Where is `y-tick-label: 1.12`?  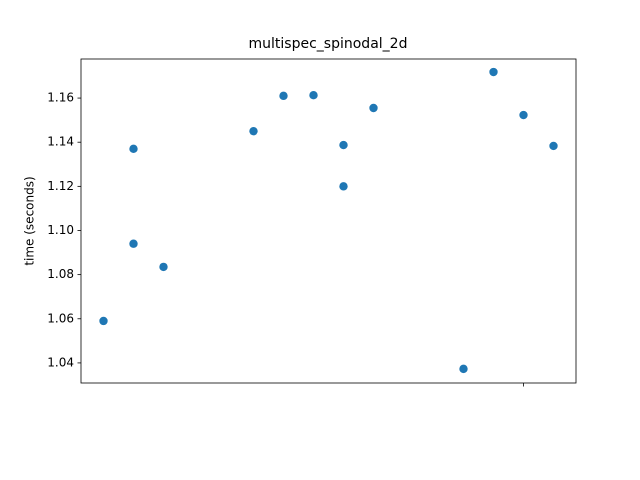 y-tick-label: 1.12 is located at coordinates (60, 186).